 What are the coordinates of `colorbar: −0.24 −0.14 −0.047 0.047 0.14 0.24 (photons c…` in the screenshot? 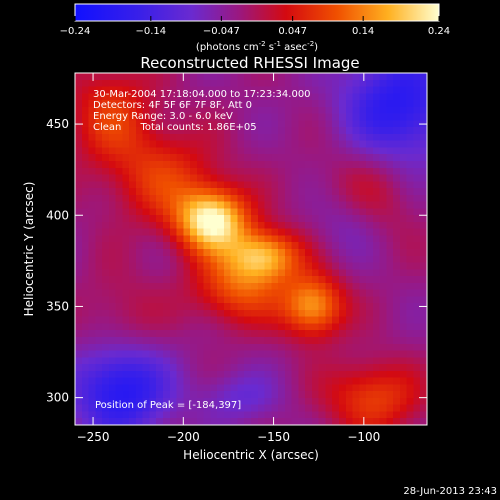 It's located at (255, 28).